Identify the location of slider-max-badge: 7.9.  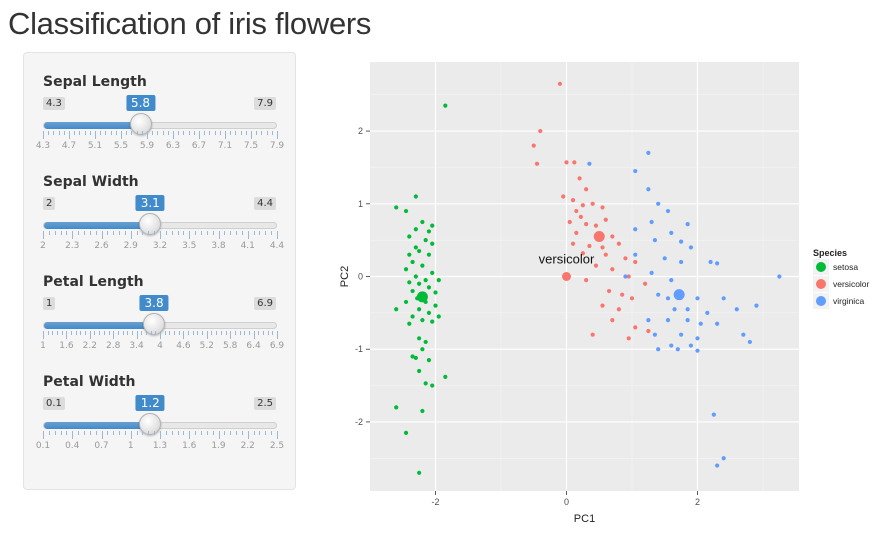
(265, 103).